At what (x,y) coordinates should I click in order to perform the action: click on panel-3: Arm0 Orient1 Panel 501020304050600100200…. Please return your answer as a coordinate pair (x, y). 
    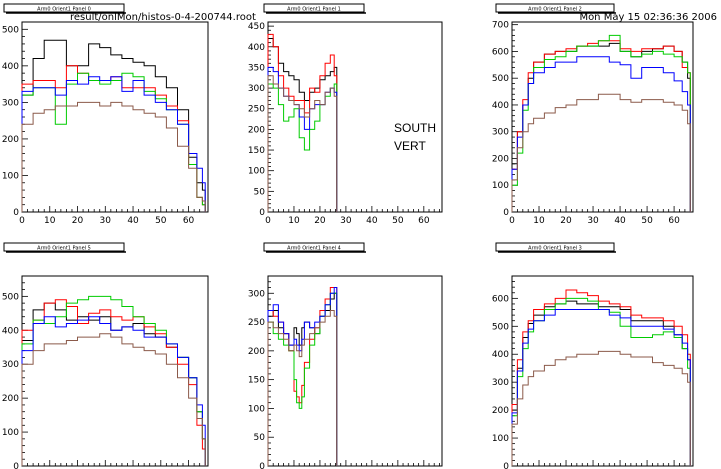
    Looking at the image, I should click on (105, 355).